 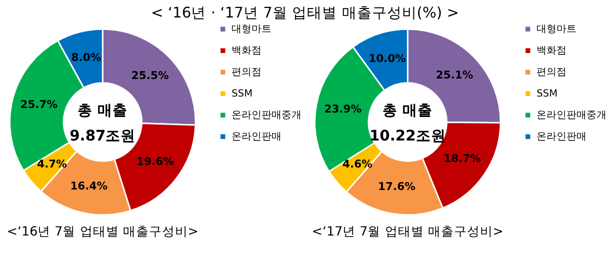 I want to click on data-label: 18.7%, so click(x=463, y=158).